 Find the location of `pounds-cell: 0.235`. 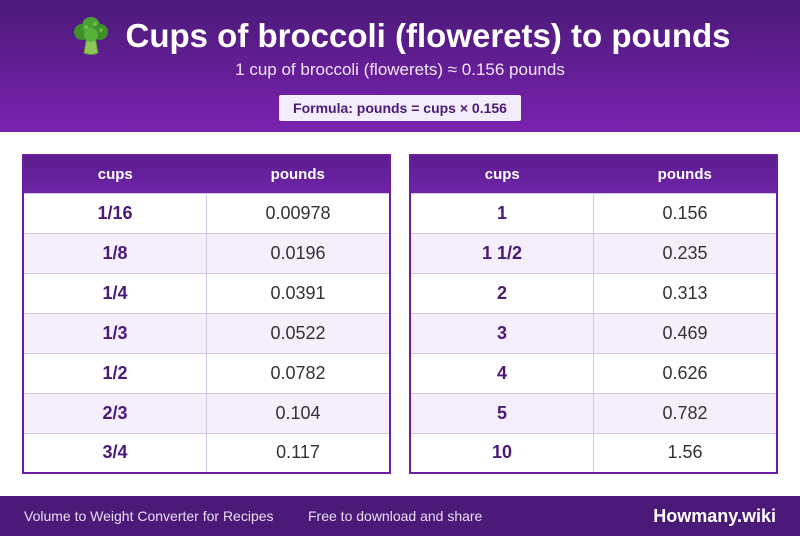

pounds-cell: 0.235 is located at coordinates (685, 252).